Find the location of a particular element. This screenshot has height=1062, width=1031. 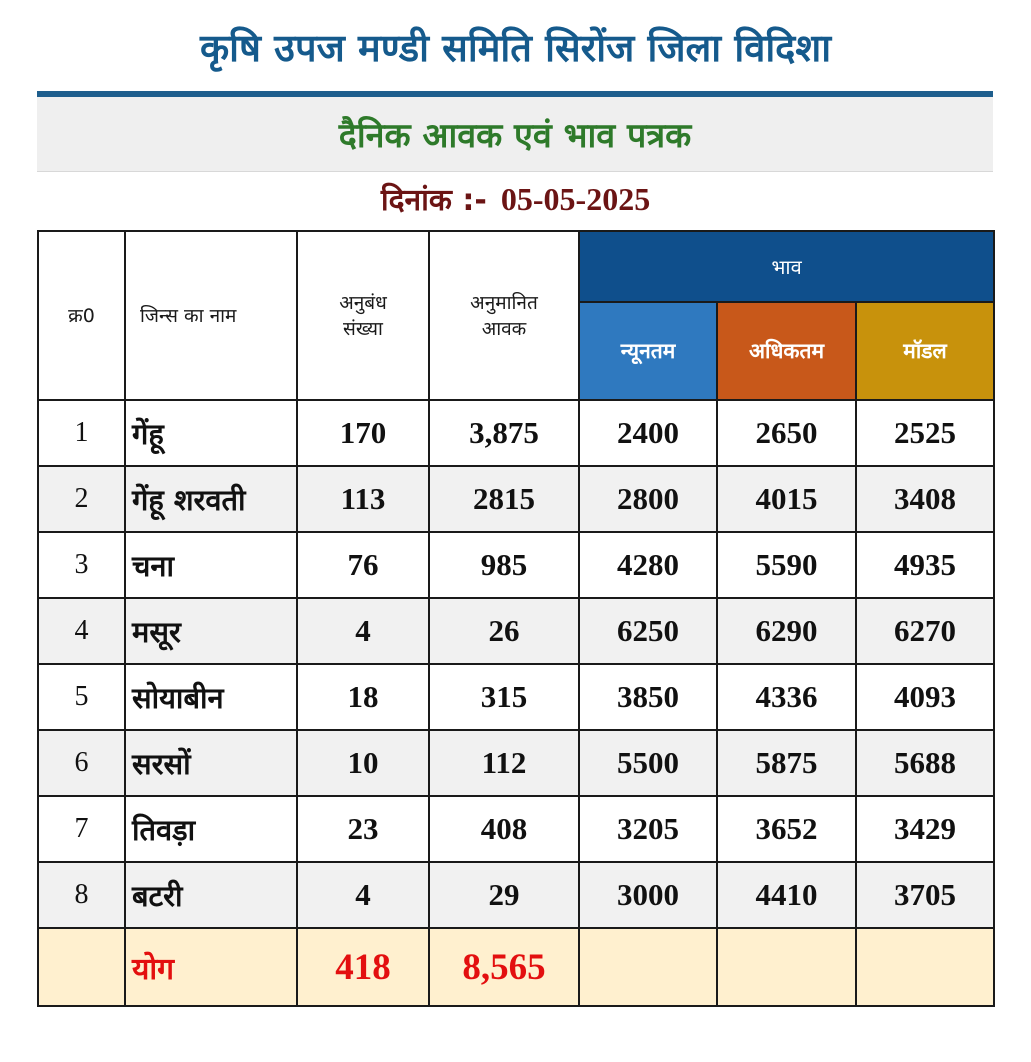

table-row: 7 तिवड़ा 23 408 3205 3652 3429 is located at coordinates (516, 829).